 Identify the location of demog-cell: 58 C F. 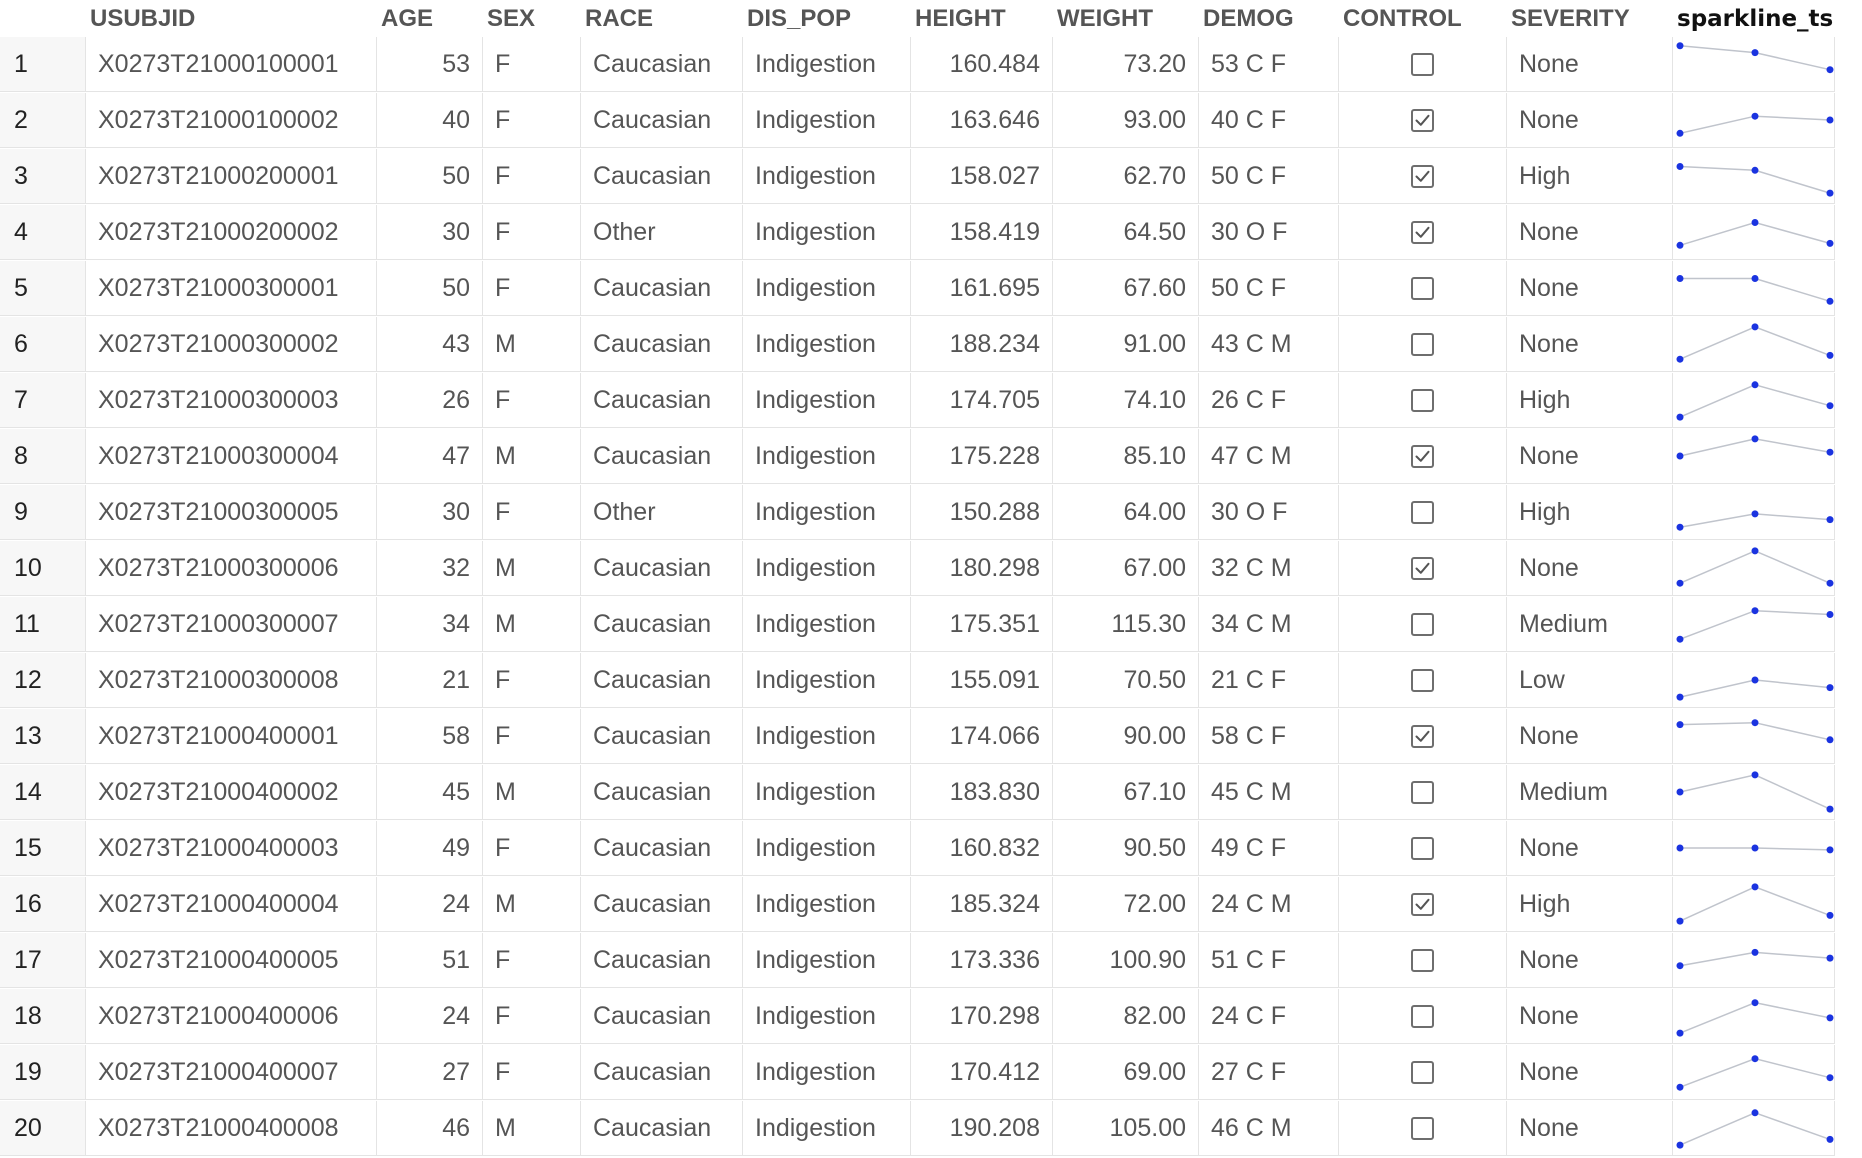
(1269, 736).